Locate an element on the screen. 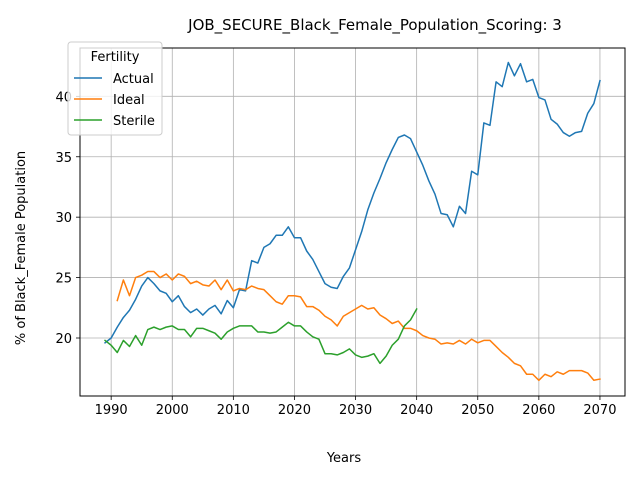  legend-label-sterile: Sterile is located at coordinates (134, 121).